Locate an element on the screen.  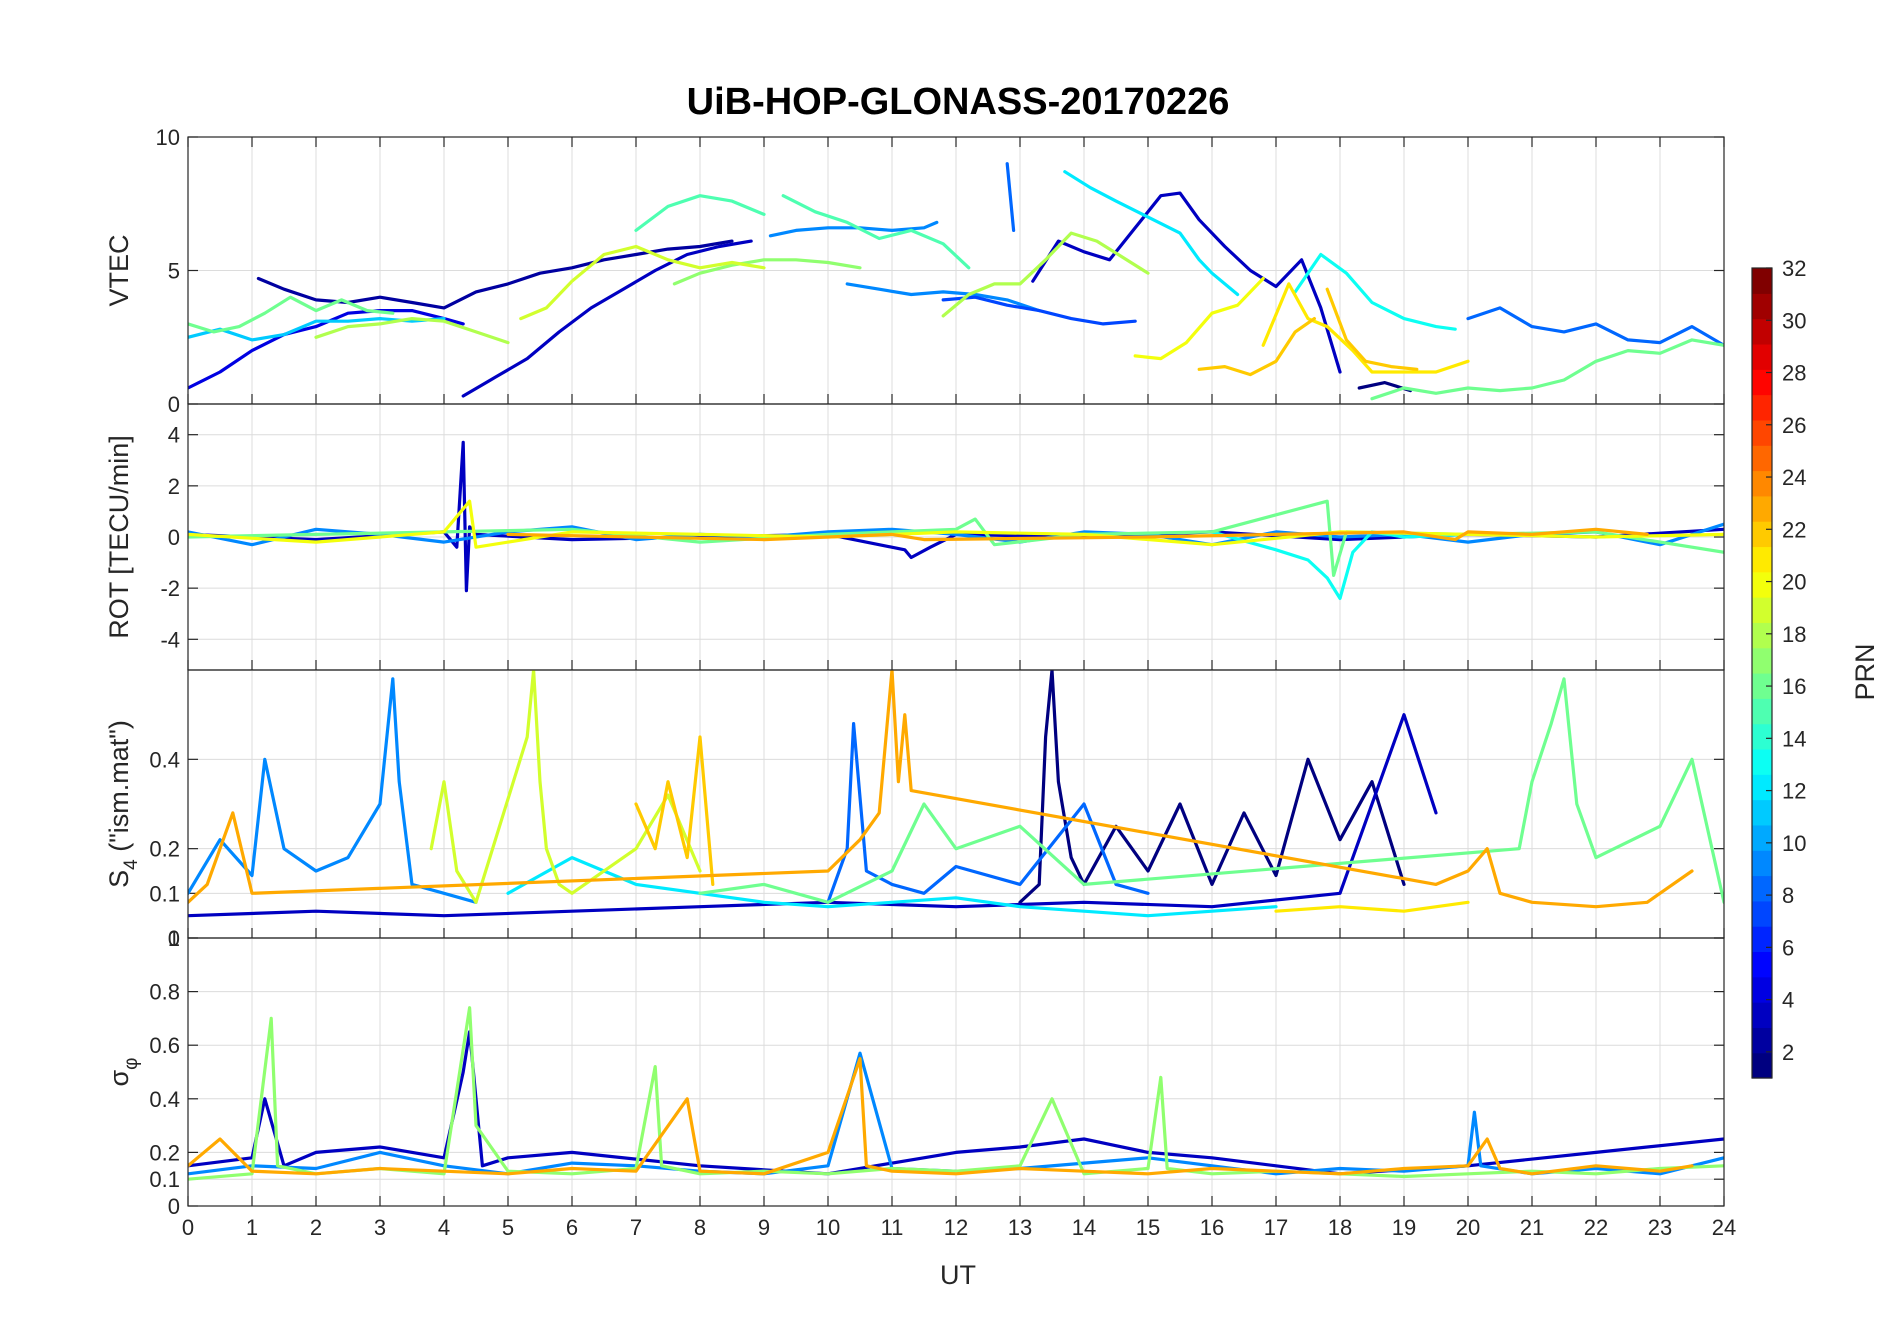
y-tick-label: 1 is located at coordinates (174, 938).